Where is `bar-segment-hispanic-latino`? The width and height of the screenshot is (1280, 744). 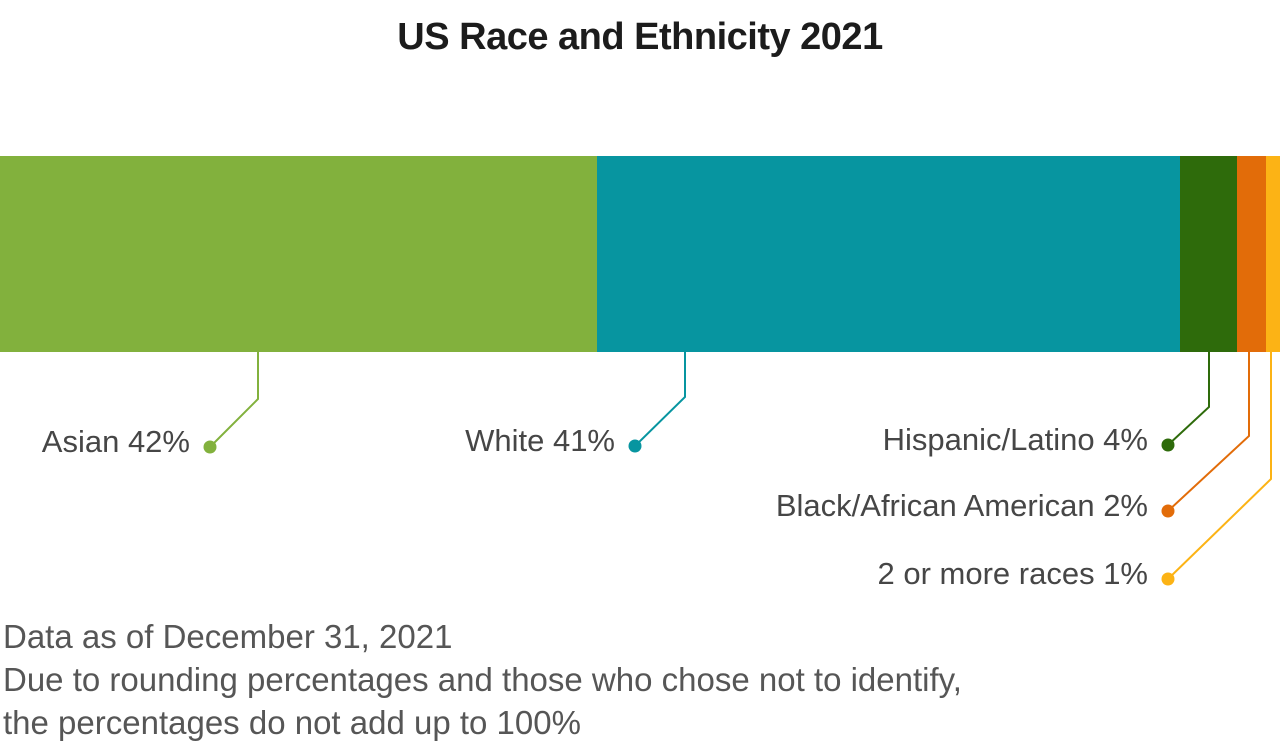 bar-segment-hispanic-latino is located at coordinates (1209, 254).